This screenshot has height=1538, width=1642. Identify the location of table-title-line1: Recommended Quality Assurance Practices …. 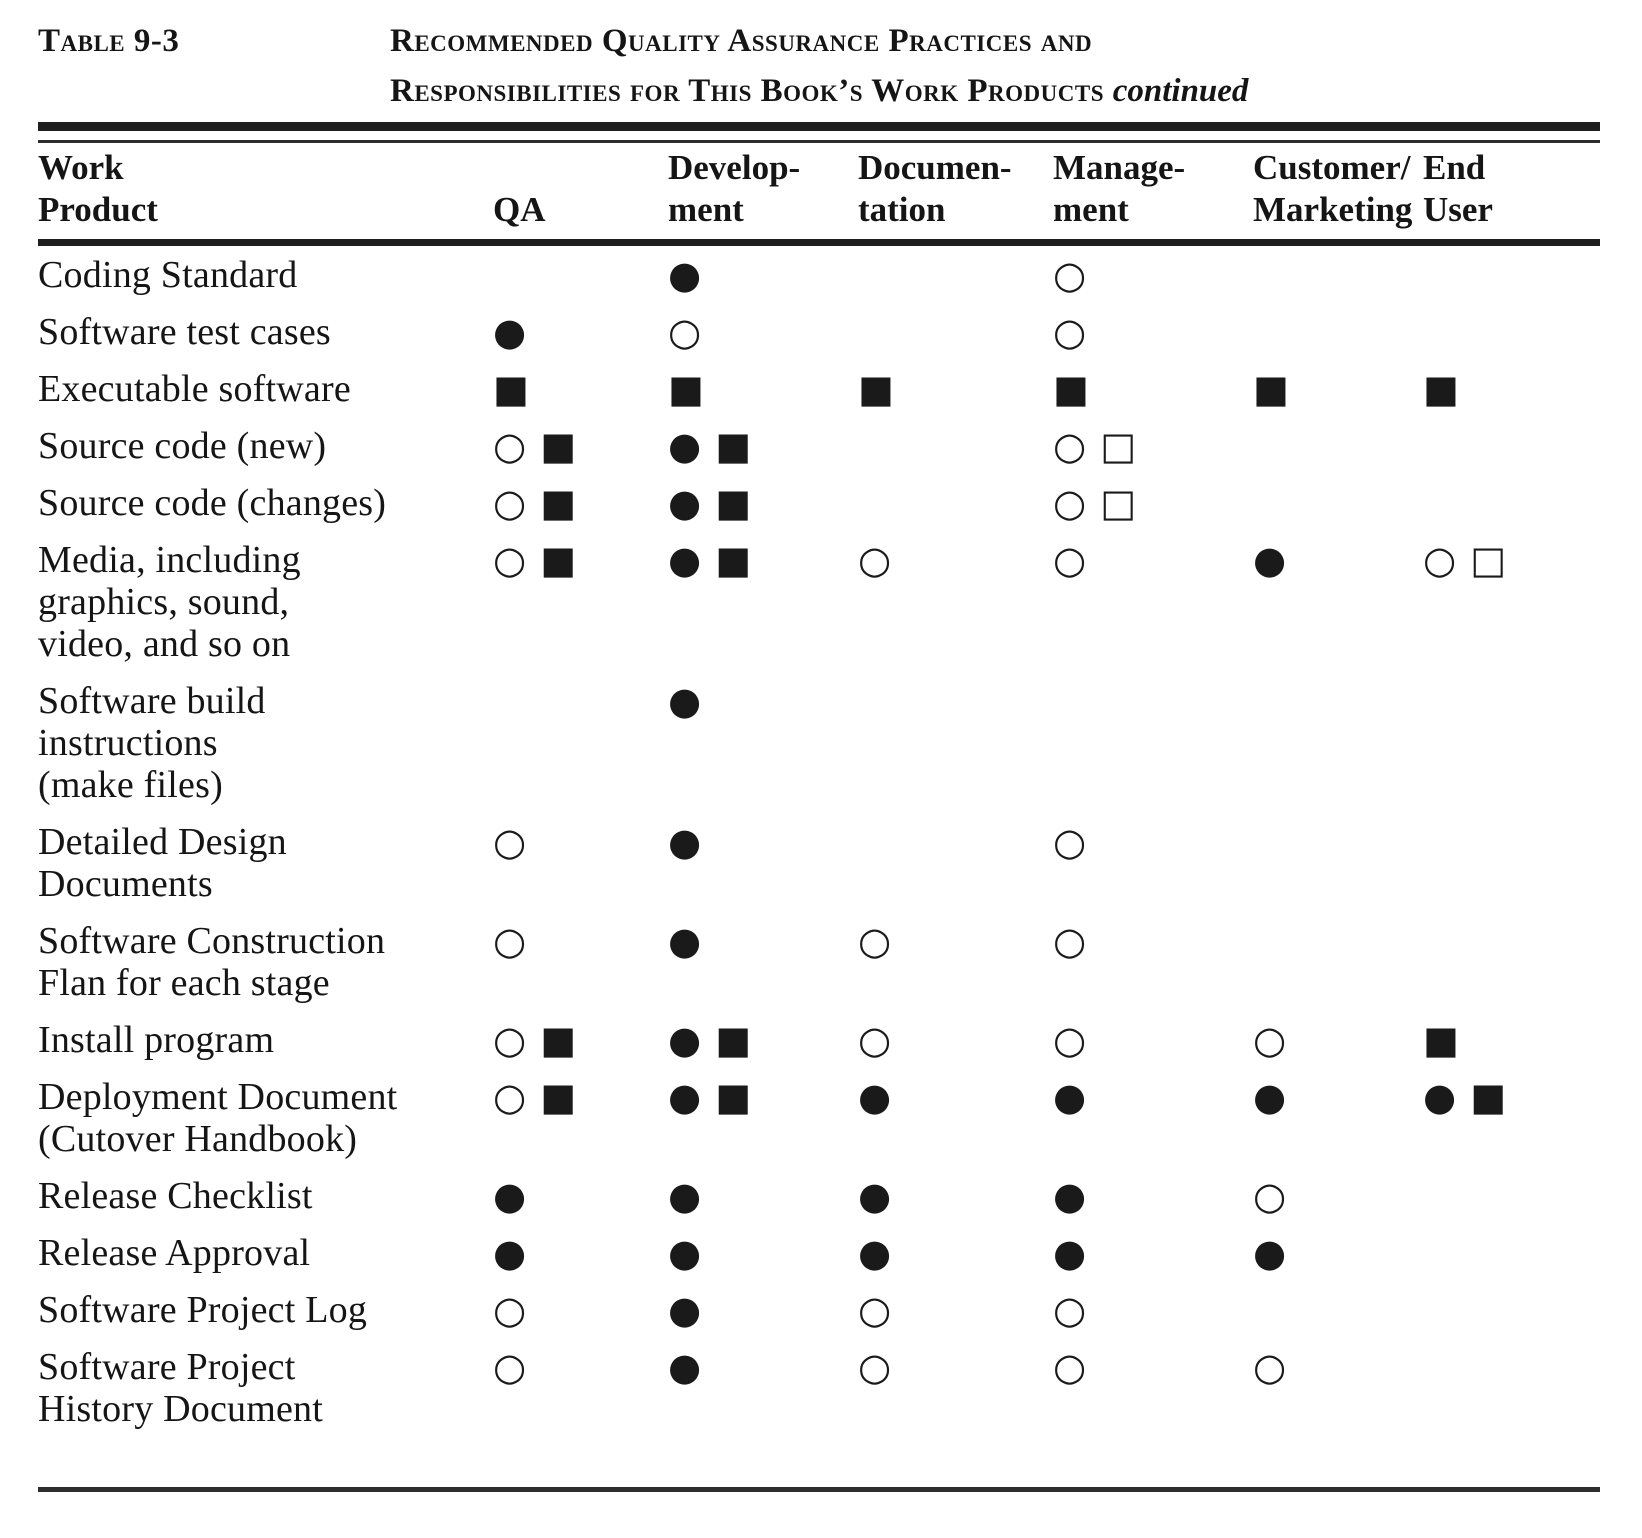
(741, 41).